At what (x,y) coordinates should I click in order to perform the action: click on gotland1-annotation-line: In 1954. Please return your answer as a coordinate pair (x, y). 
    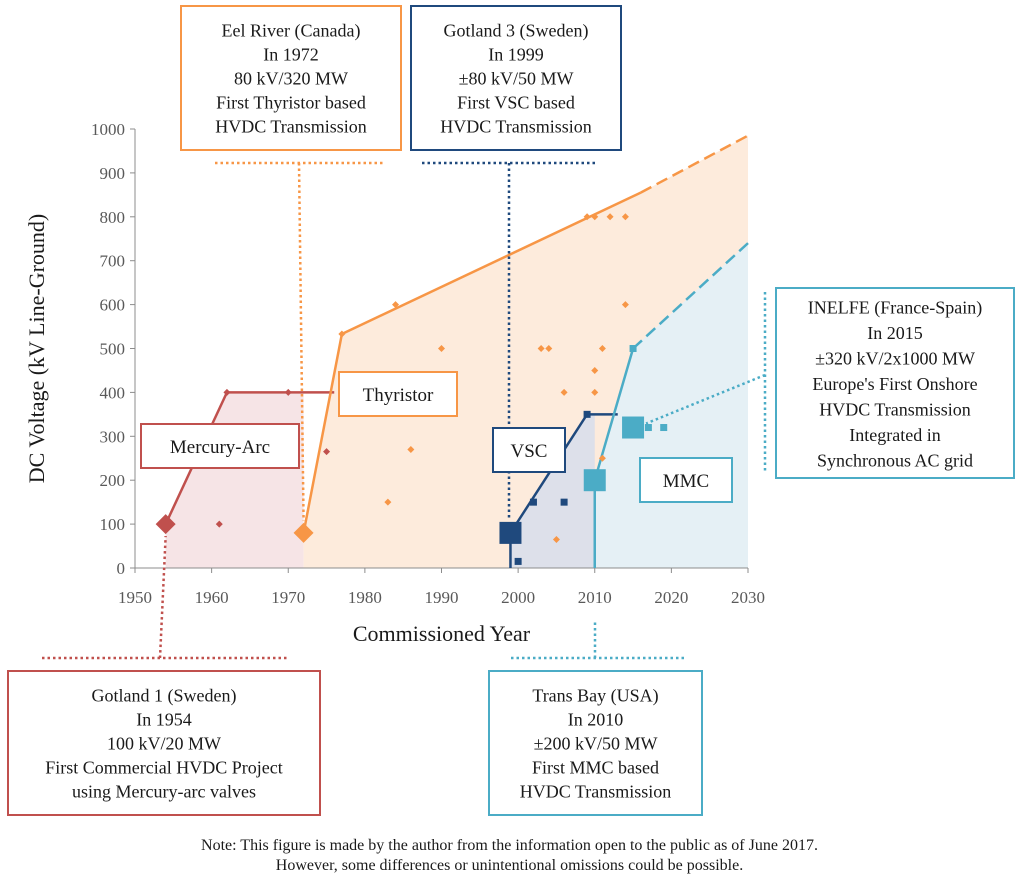
    Looking at the image, I should click on (164, 720).